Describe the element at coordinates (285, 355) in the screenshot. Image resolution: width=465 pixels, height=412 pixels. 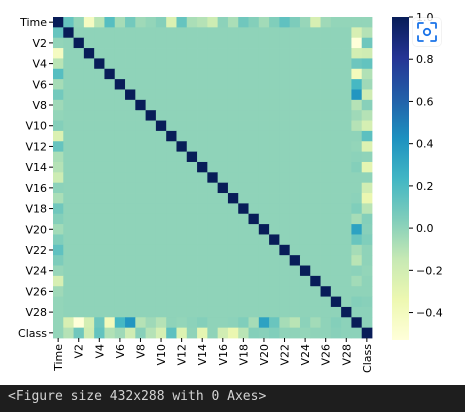
I see `x-tick-label: V22` at that location.